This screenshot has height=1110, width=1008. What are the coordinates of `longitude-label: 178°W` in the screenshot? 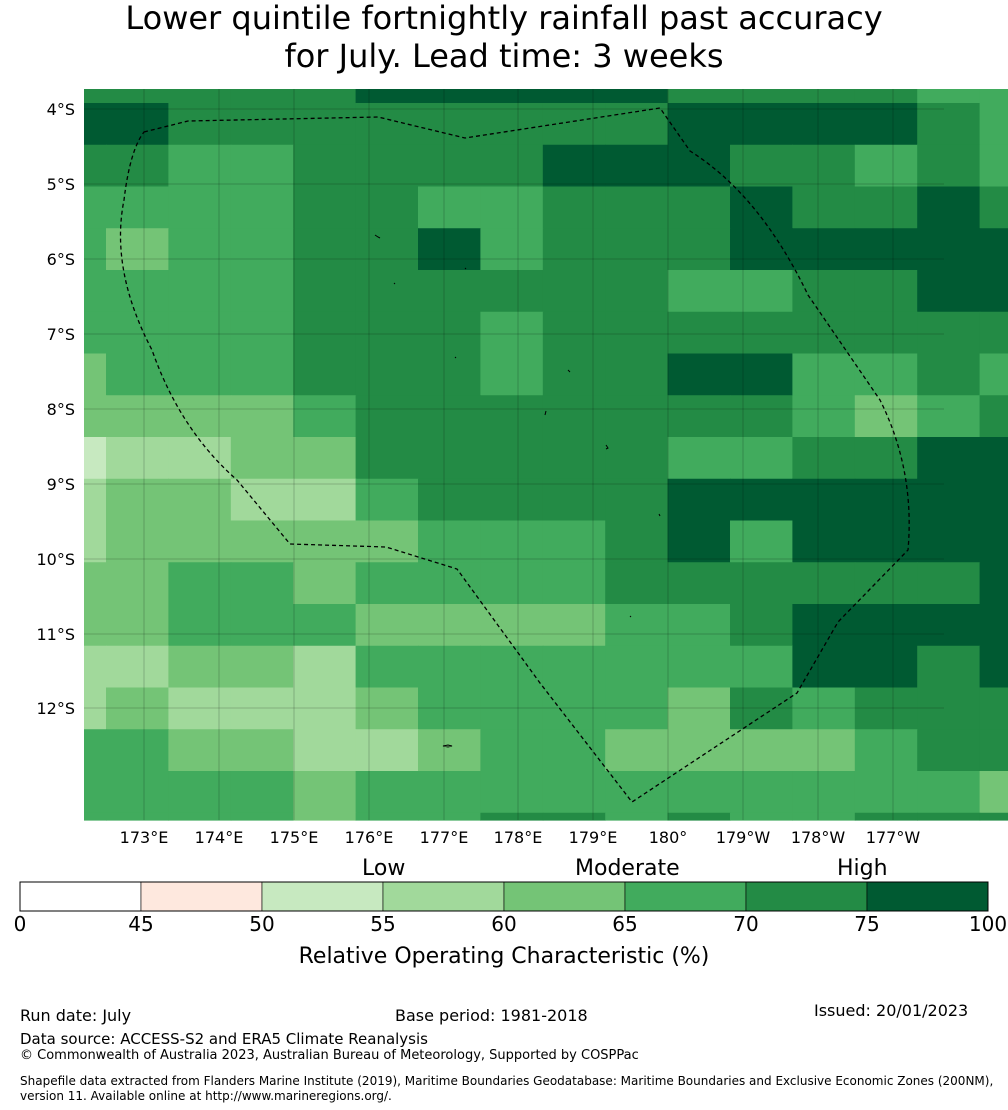 It's located at (818, 837).